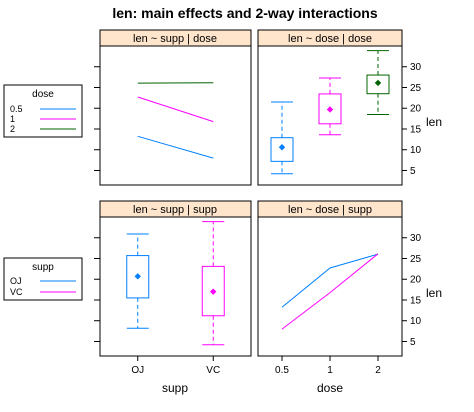  I want to click on strip-label-bottom-right: len ~ dose | supp, so click(330, 210).